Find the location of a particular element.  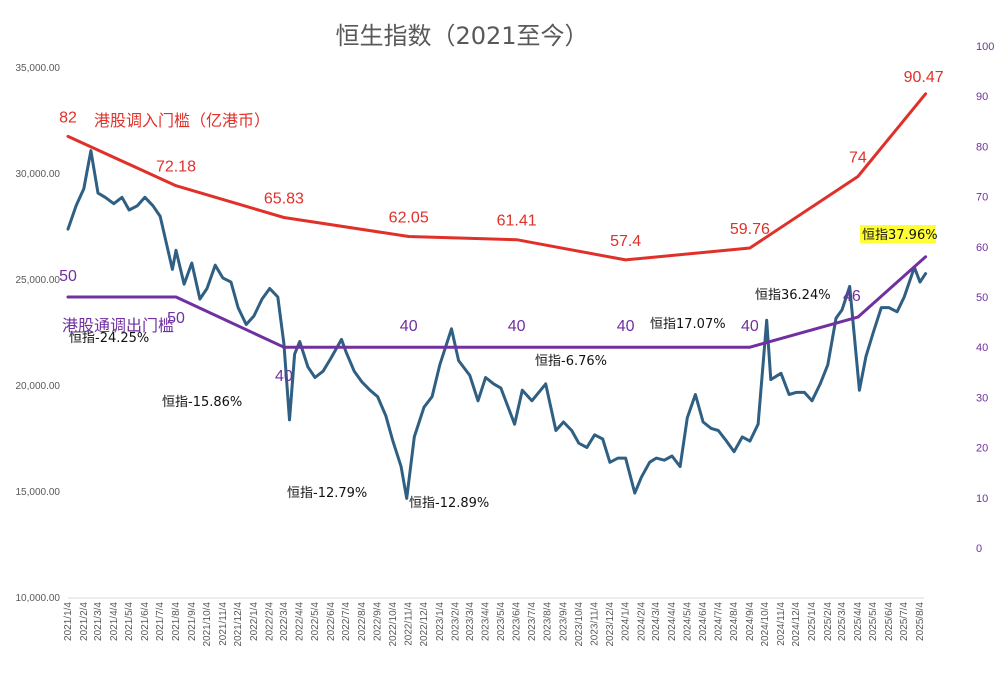

x-axis-tick-label: 2024/7/4 is located at coordinates (718, 621).